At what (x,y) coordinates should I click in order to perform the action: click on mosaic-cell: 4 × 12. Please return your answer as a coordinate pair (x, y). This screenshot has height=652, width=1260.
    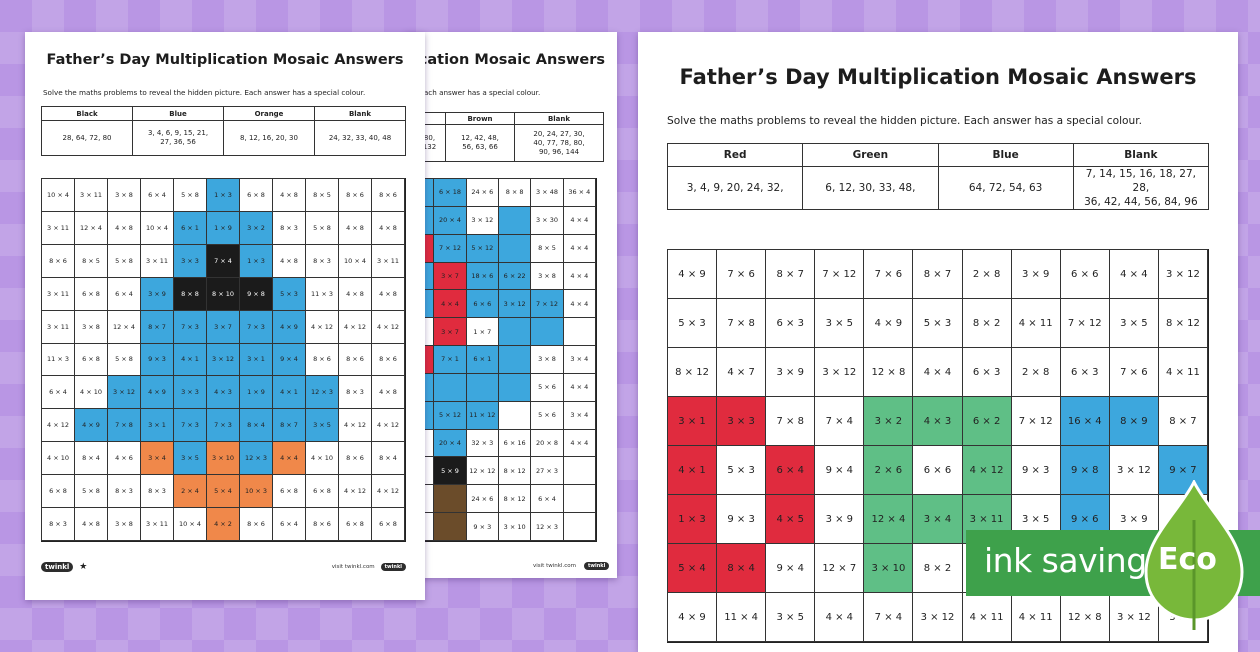
    Looking at the image, I should click on (388, 491).